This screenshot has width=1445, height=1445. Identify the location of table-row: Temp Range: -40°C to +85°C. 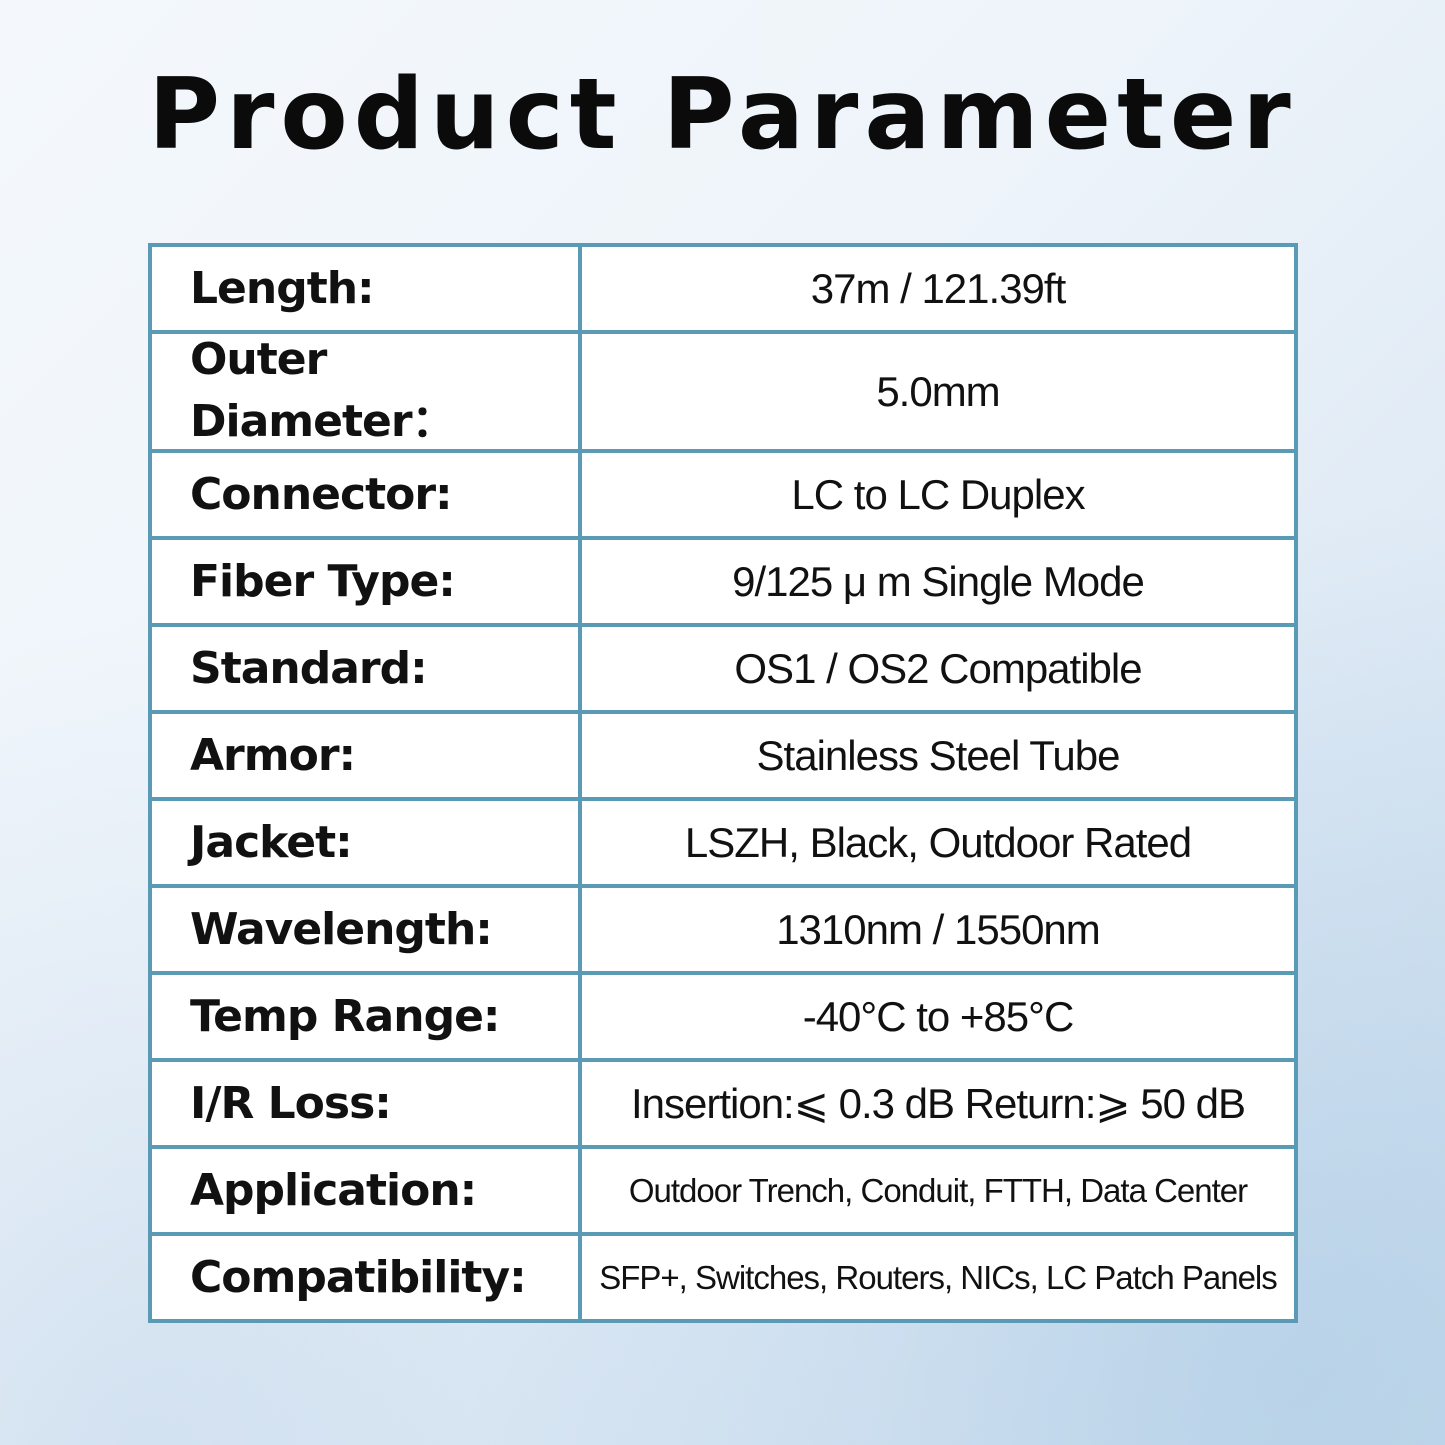
(723, 1016).